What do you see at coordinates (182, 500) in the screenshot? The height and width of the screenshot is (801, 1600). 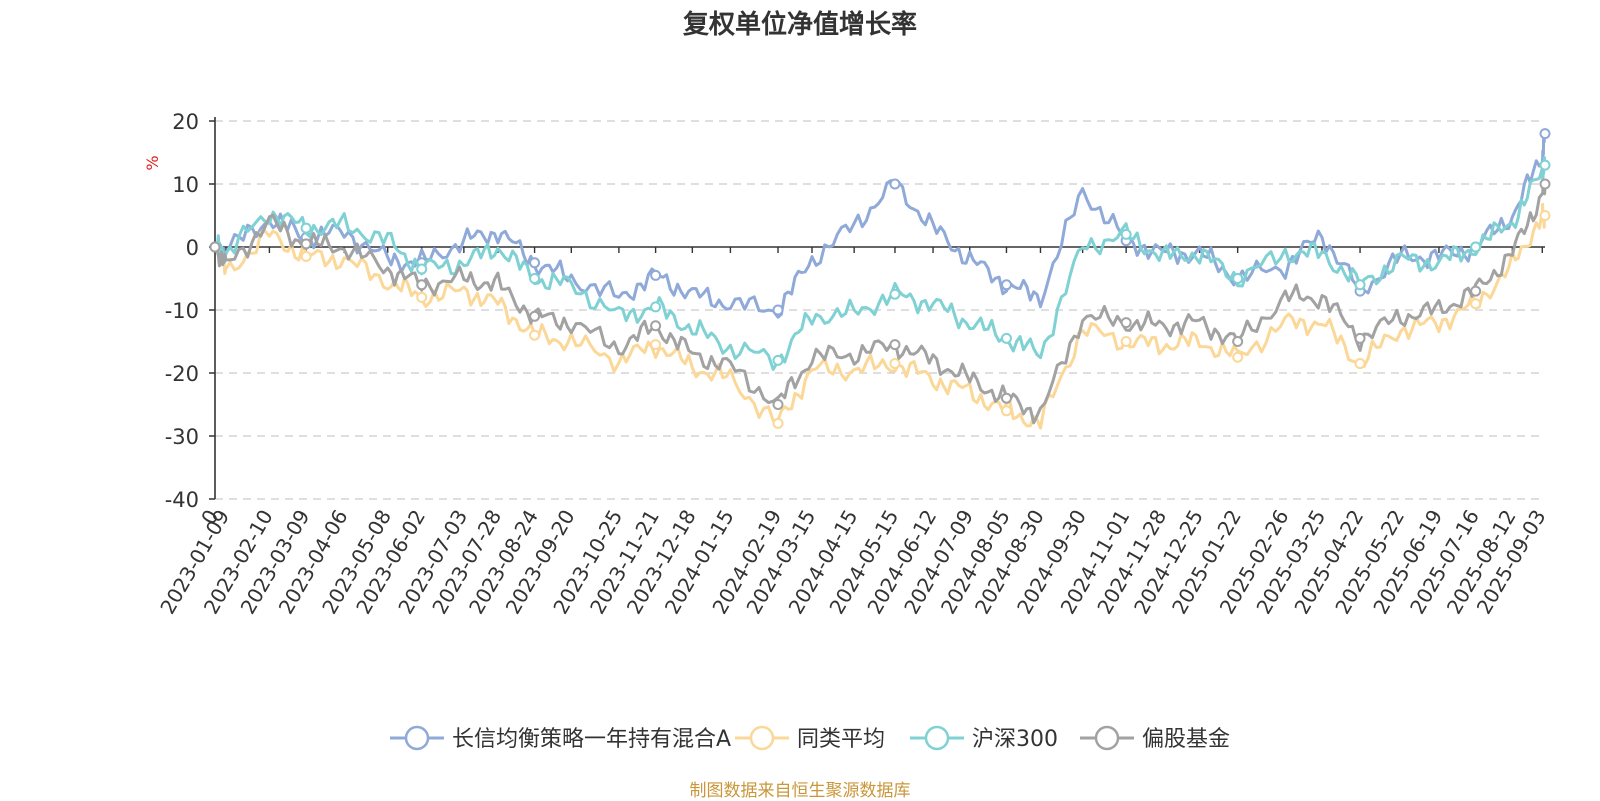 I see `y-tick-label: -40` at bounding box center [182, 500].